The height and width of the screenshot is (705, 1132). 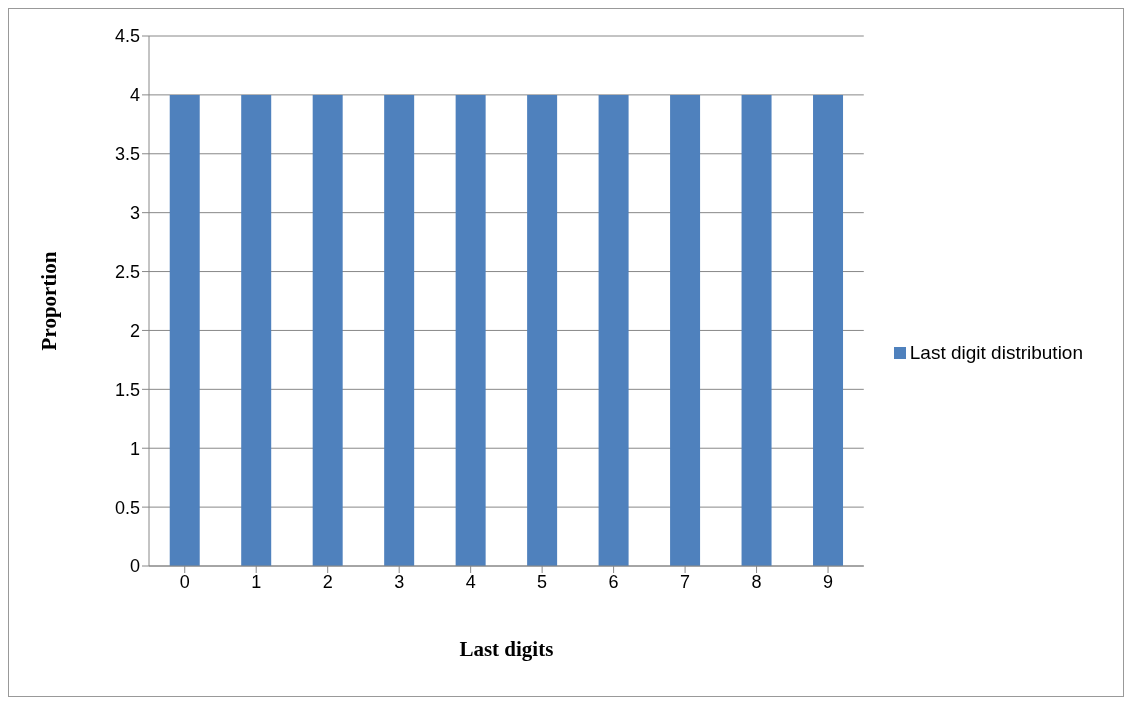 I want to click on x-tick-label: 4, so click(x=470, y=581).